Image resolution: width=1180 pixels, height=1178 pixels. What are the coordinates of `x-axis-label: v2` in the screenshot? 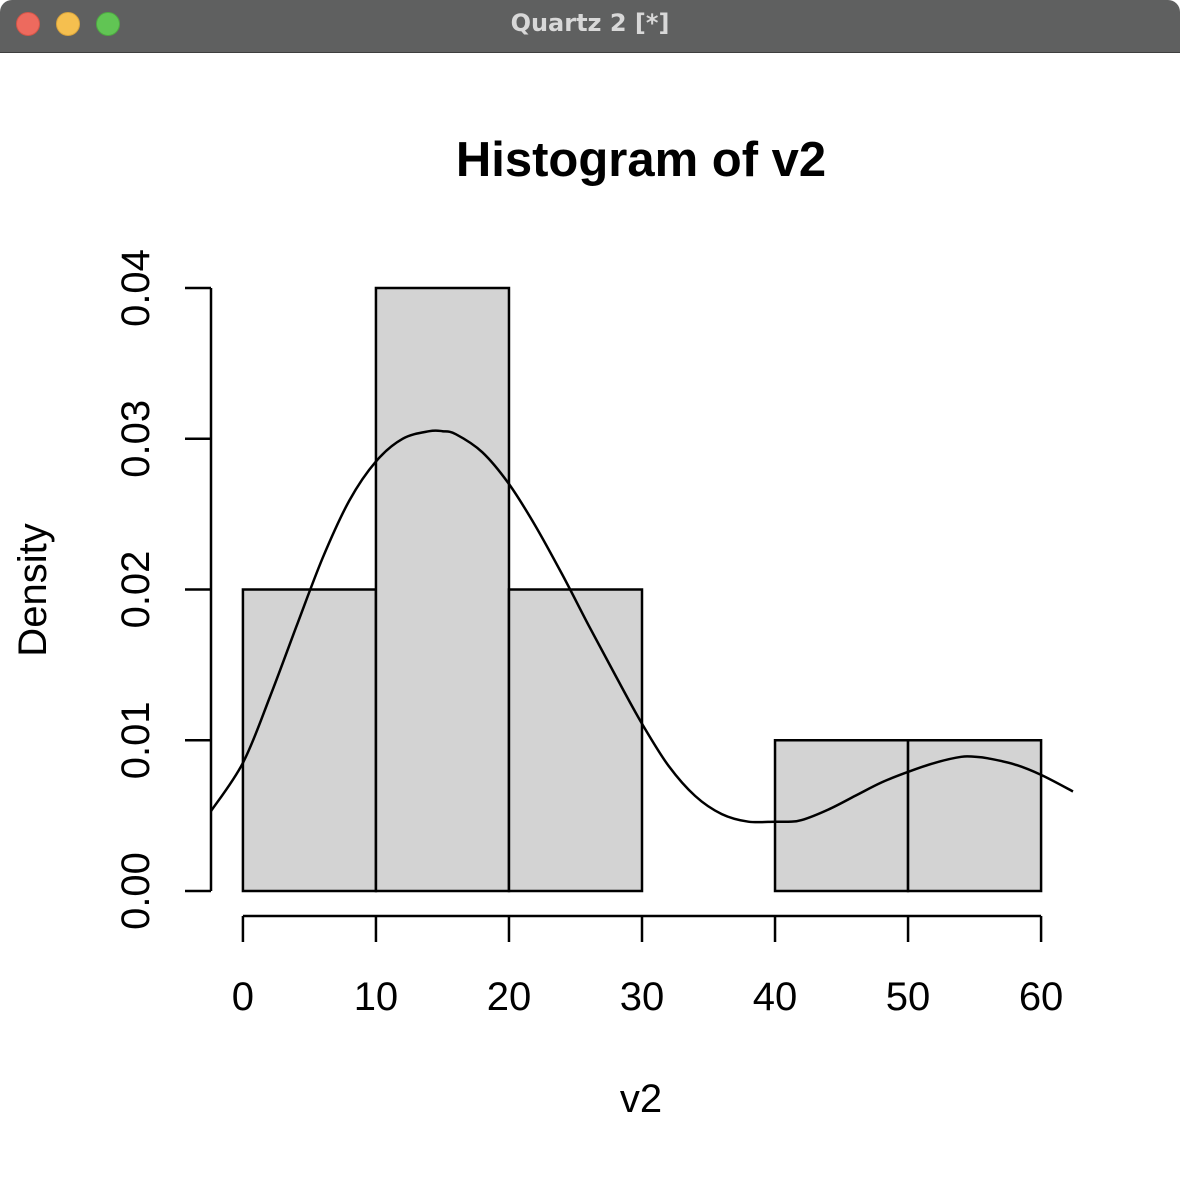 It's located at (641, 1099).